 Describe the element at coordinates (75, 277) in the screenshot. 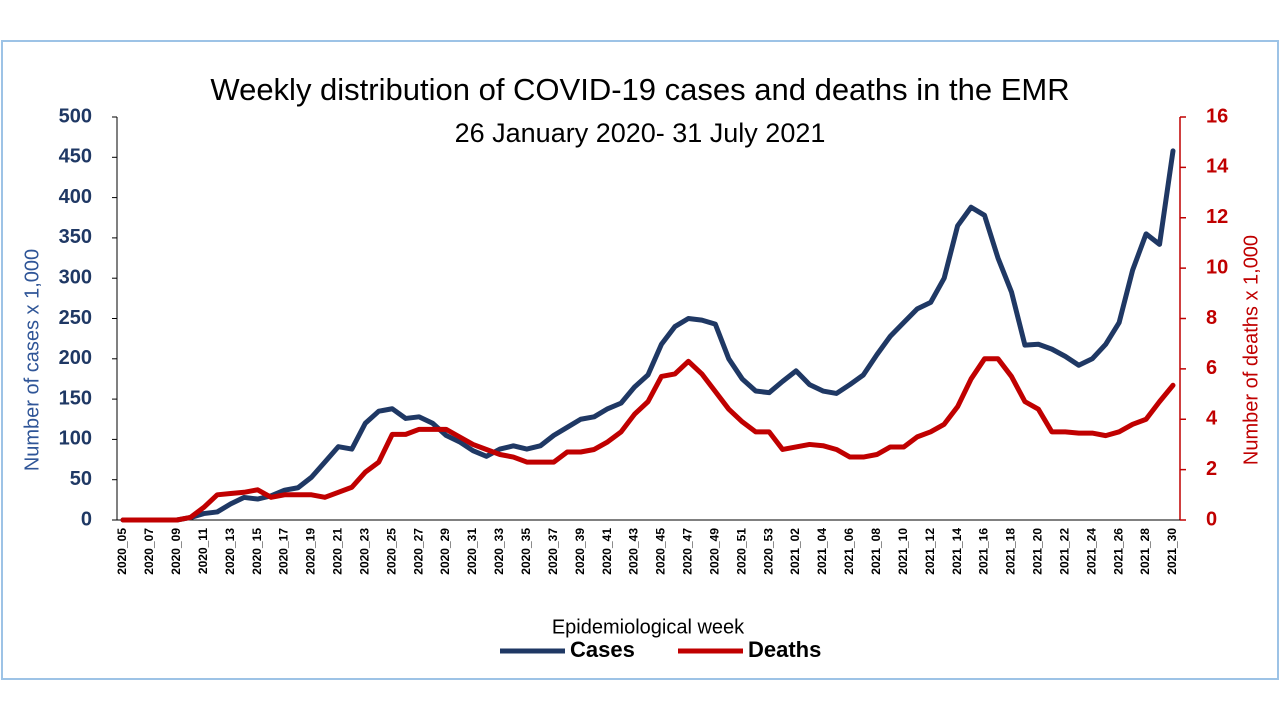

I see `y-tick-label: 300` at that location.